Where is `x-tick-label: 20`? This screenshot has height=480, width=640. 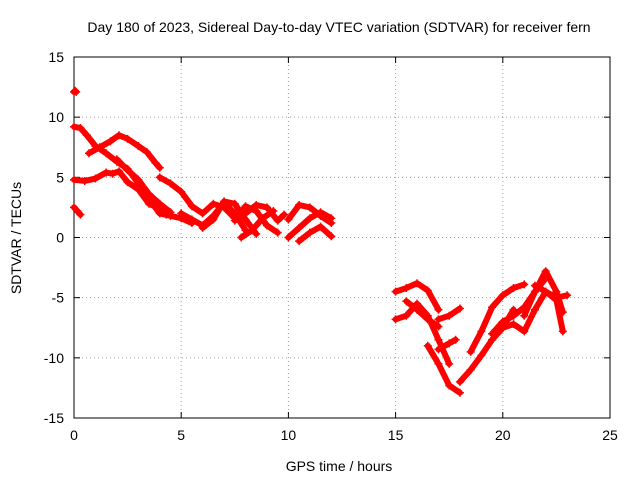
x-tick-label: 20 is located at coordinates (503, 435).